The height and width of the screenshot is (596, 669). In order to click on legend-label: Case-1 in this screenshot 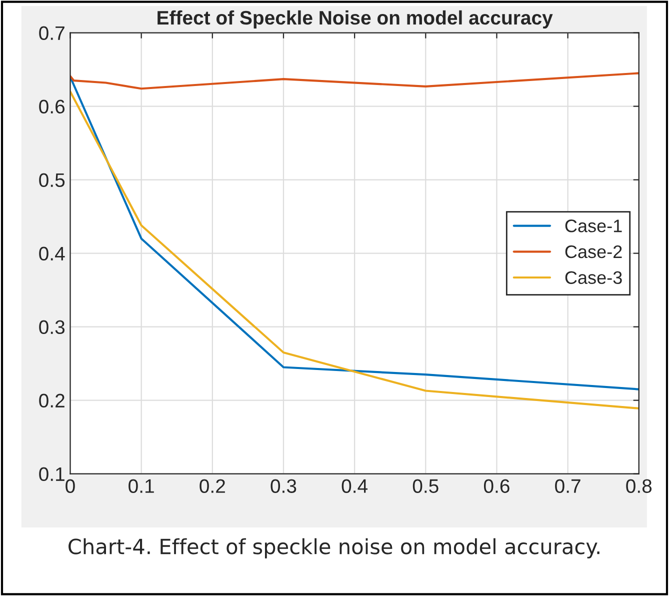, I will do `click(593, 226)`.